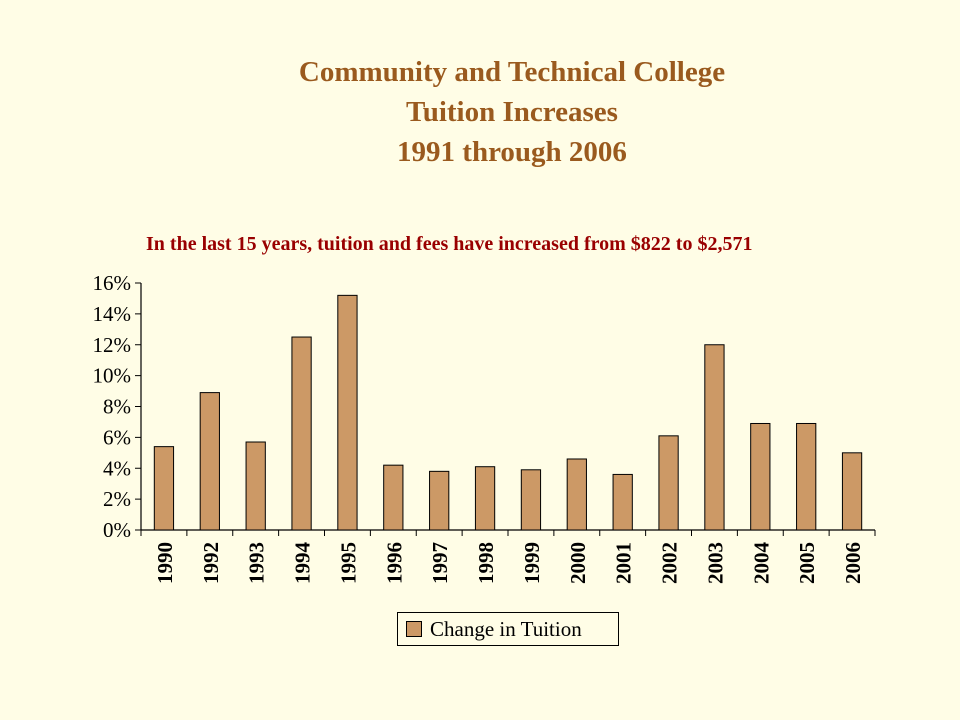  What do you see at coordinates (668, 483) in the screenshot?
I see `bar-2002` at bounding box center [668, 483].